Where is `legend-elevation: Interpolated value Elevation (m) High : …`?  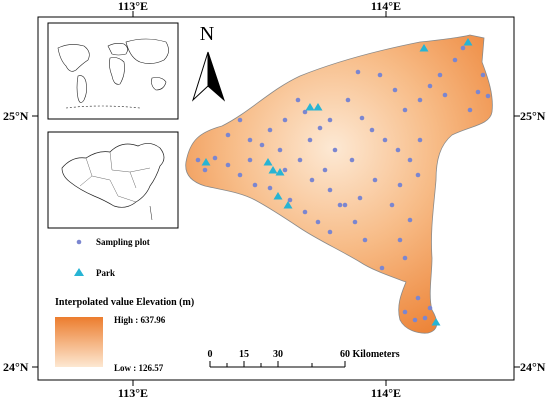
legend-elevation: Interpolated value Elevation (m) High : … is located at coordinates (124, 335).